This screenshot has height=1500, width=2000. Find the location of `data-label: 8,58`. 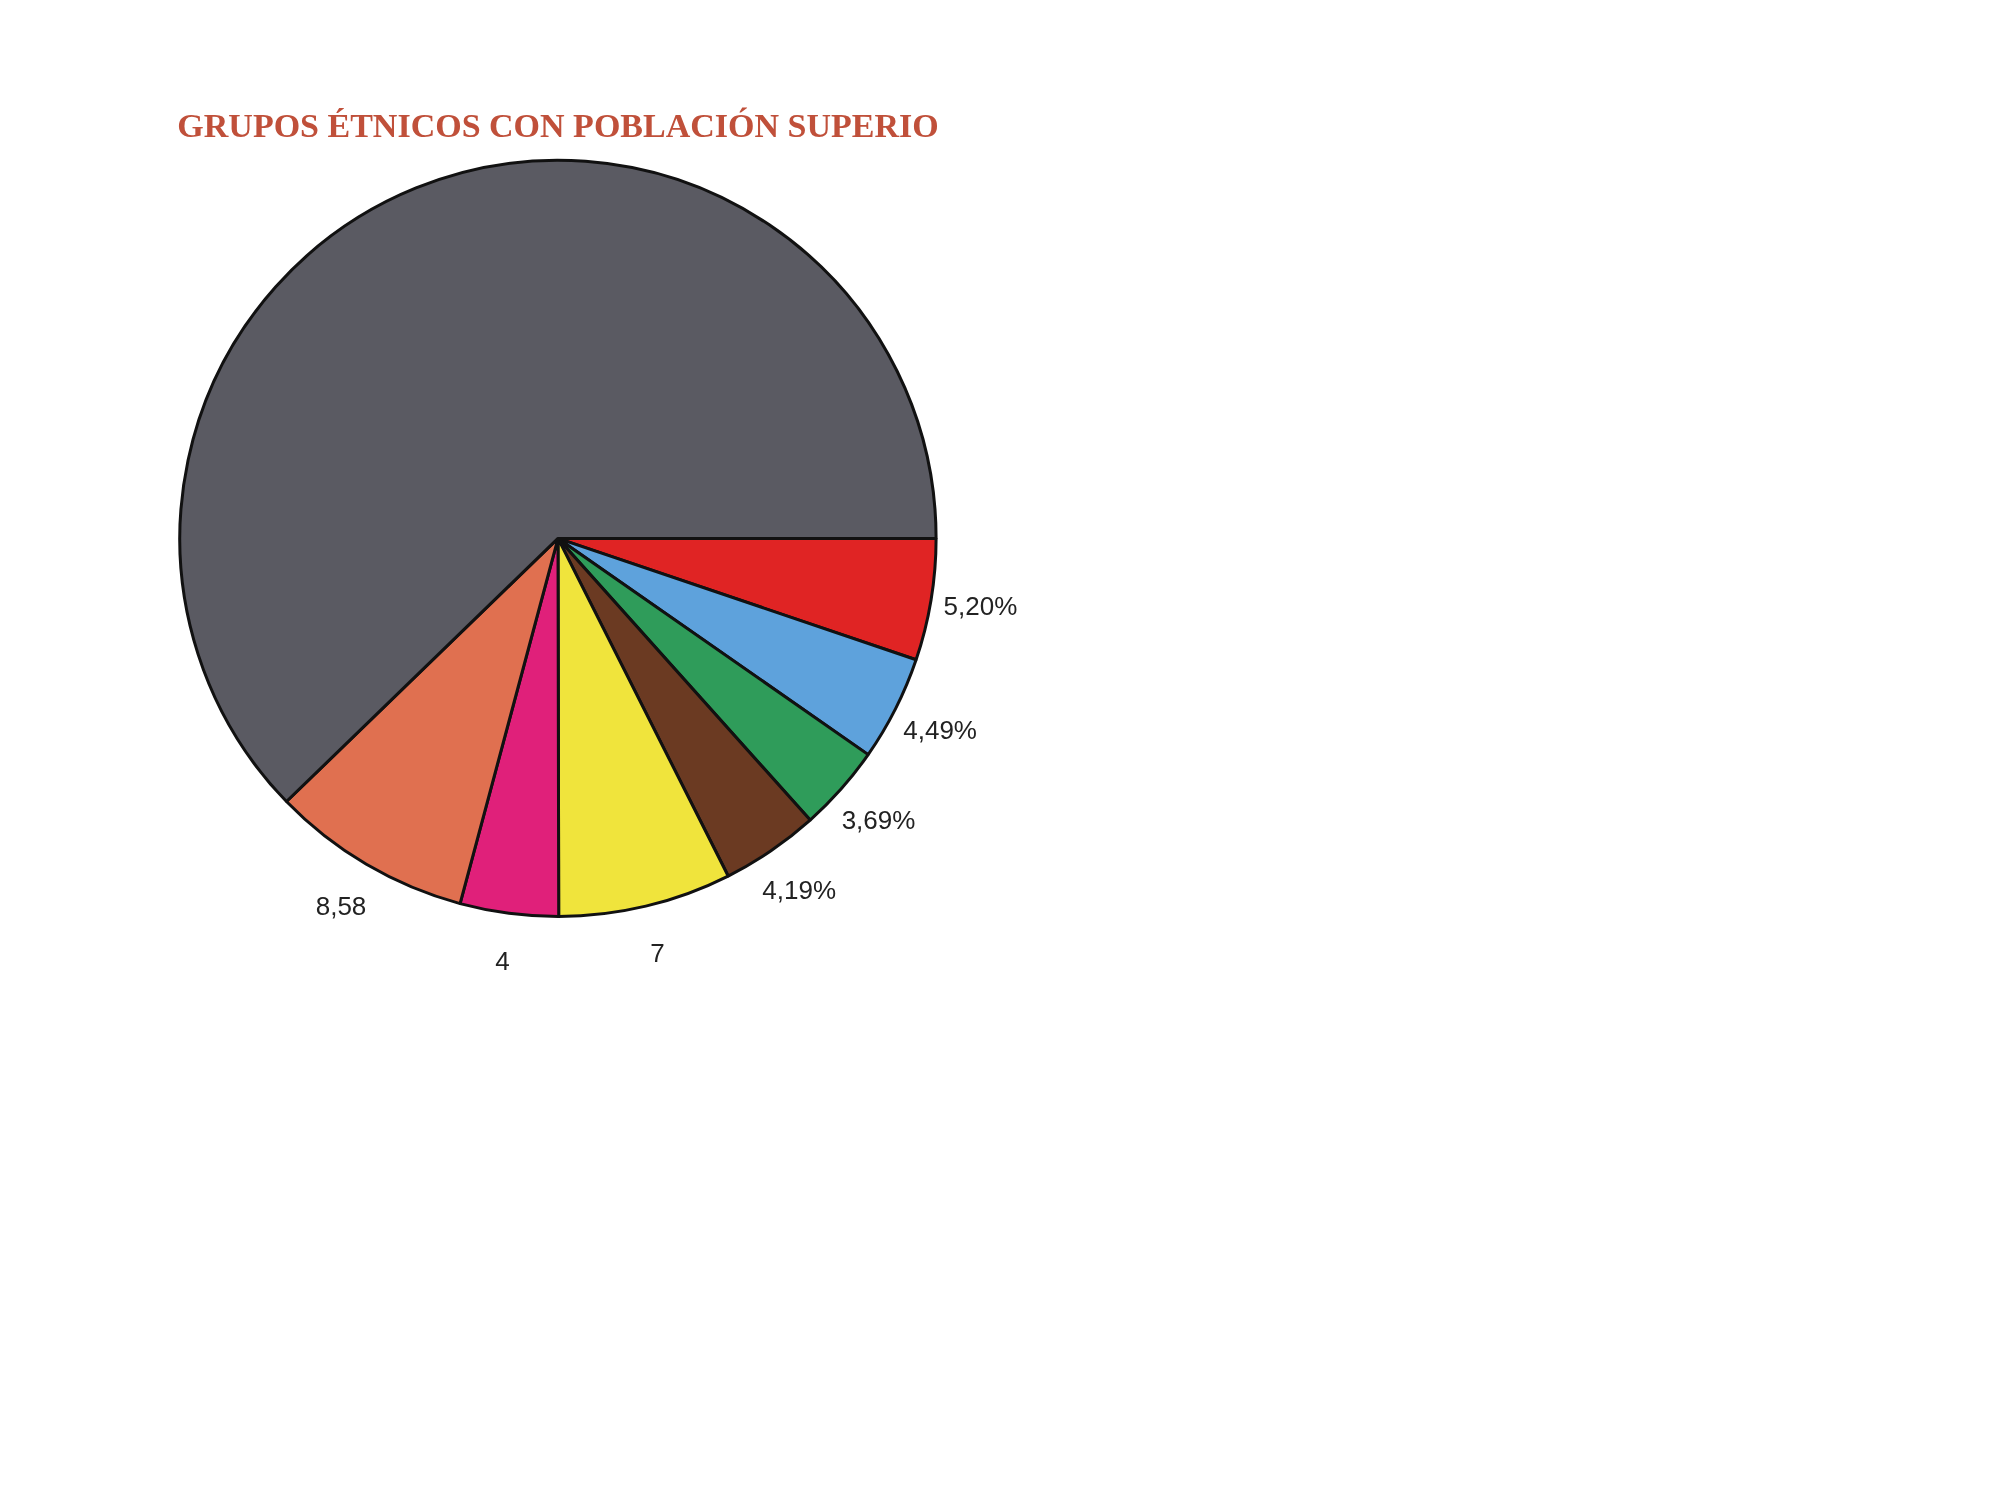

data-label: 8,58 is located at coordinates (341, 905).